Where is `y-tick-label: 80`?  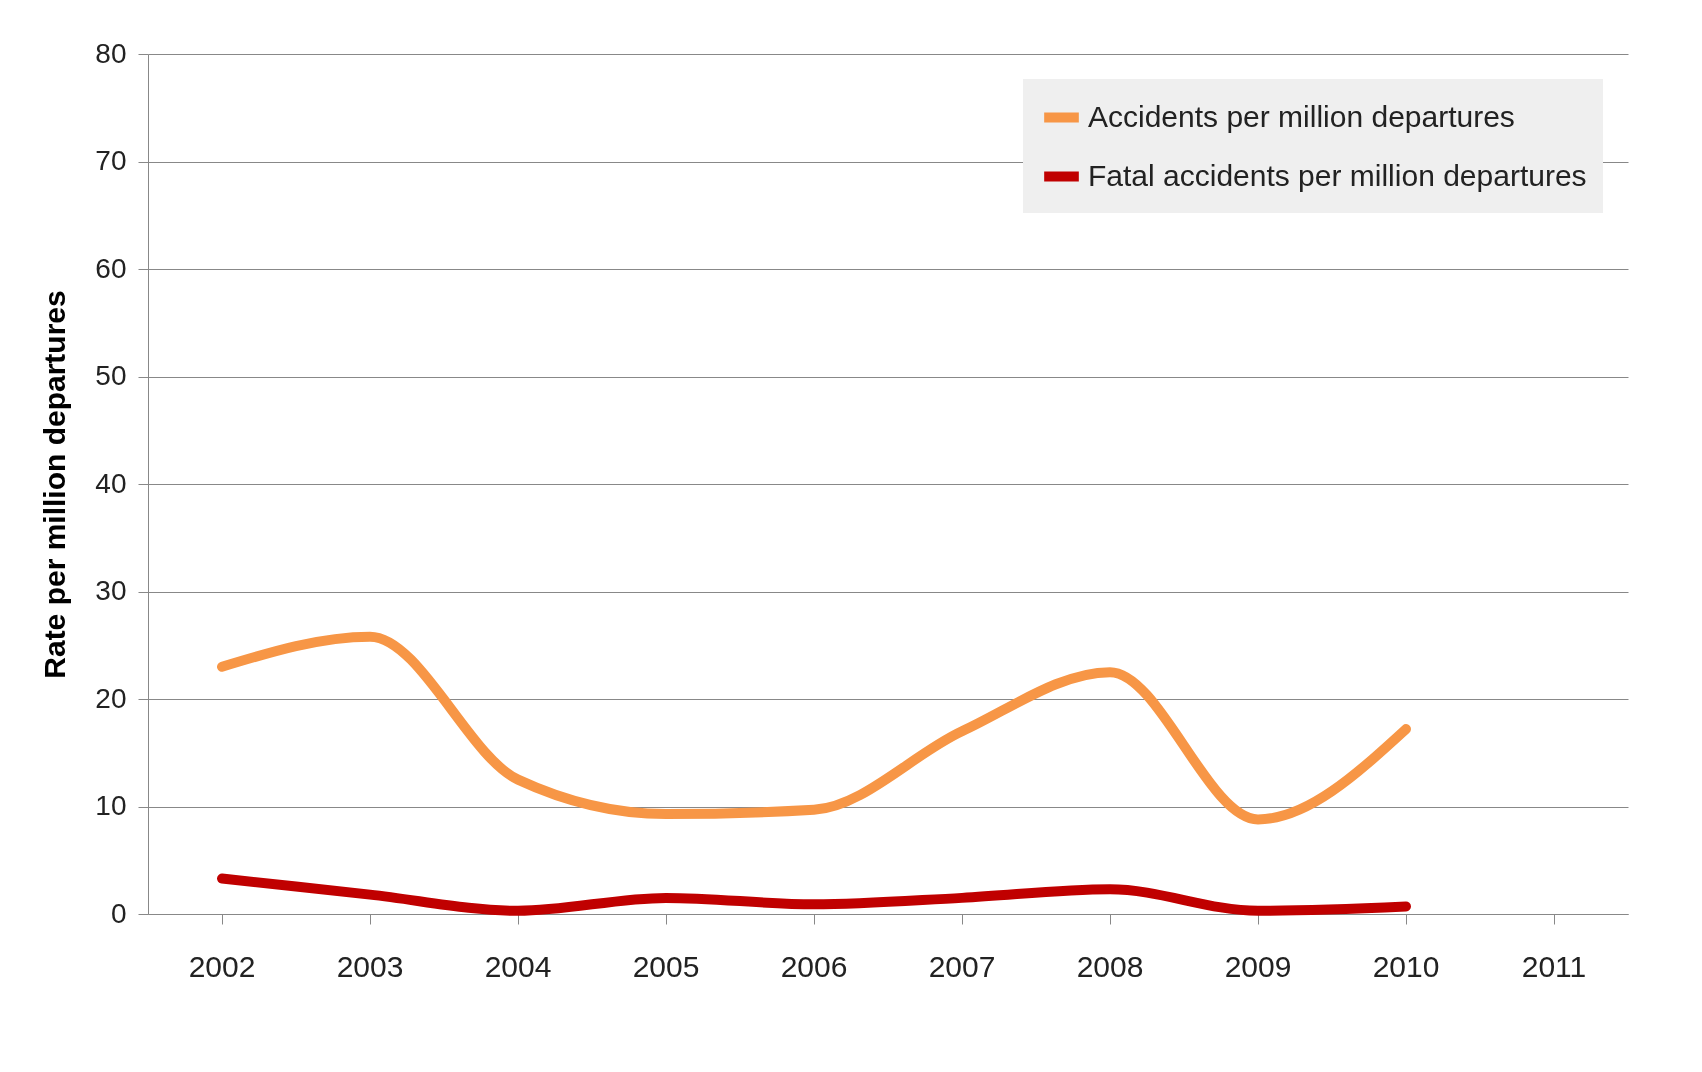 y-tick-label: 80 is located at coordinates (111, 53).